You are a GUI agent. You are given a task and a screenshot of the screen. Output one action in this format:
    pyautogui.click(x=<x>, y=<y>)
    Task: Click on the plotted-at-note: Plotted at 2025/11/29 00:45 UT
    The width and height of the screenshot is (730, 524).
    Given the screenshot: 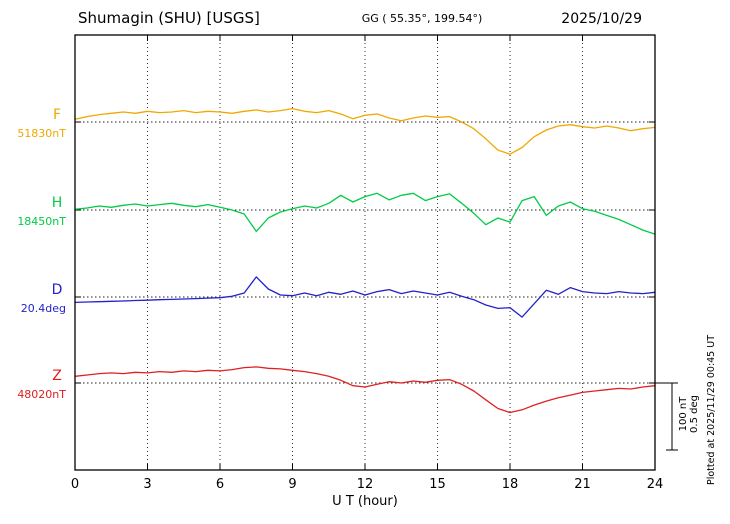 What is the action you would take?
    pyautogui.click(x=711, y=410)
    